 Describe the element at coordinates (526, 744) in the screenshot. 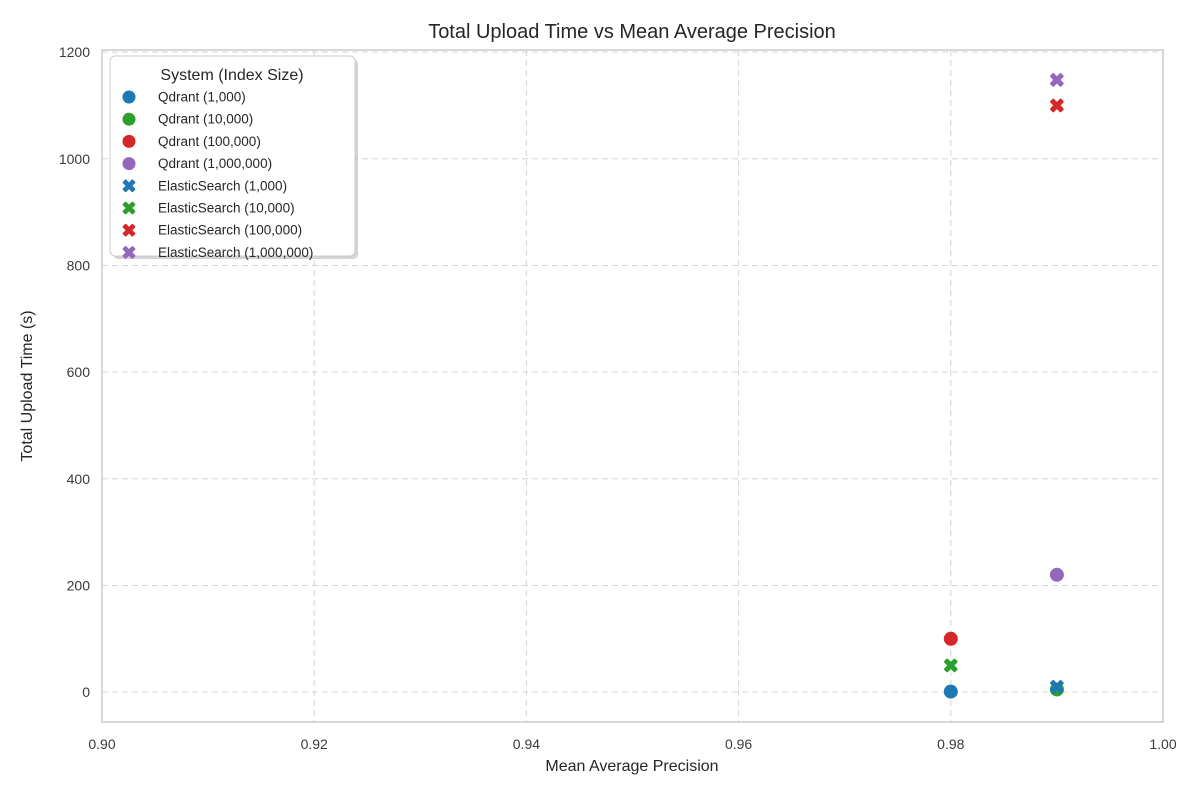

I see `x-tick-label: 0.94` at that location.